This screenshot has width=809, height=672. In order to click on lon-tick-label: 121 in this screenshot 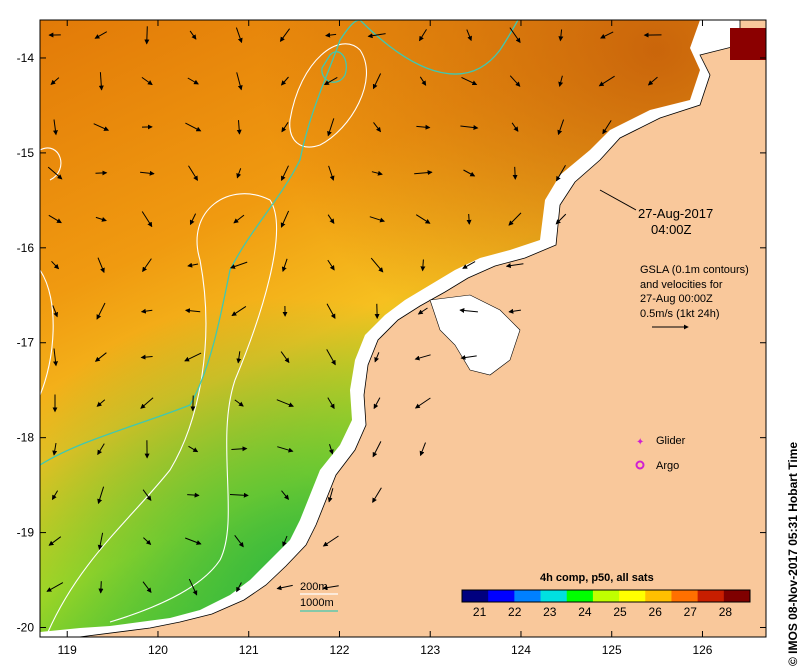, I will do `click(249, 650)`.